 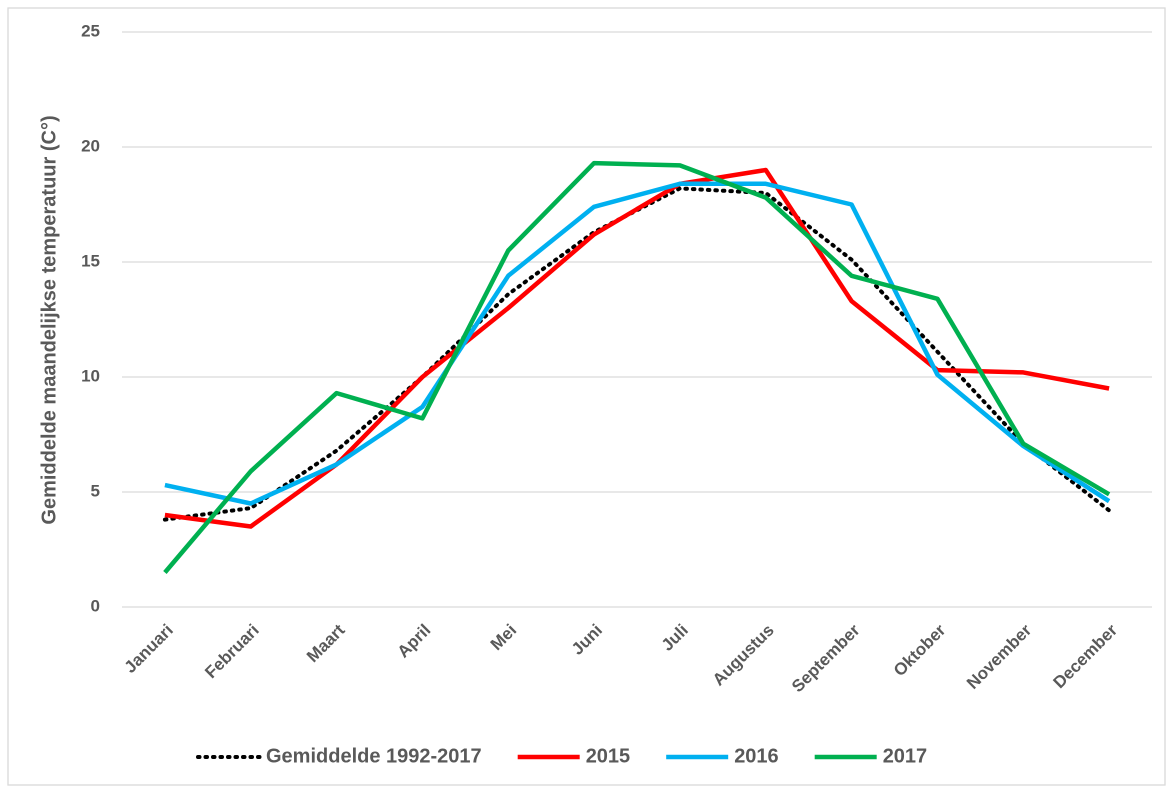 I want to click on legend-label: Gemiddelde 1992-2017, so click(x=374, y=756).